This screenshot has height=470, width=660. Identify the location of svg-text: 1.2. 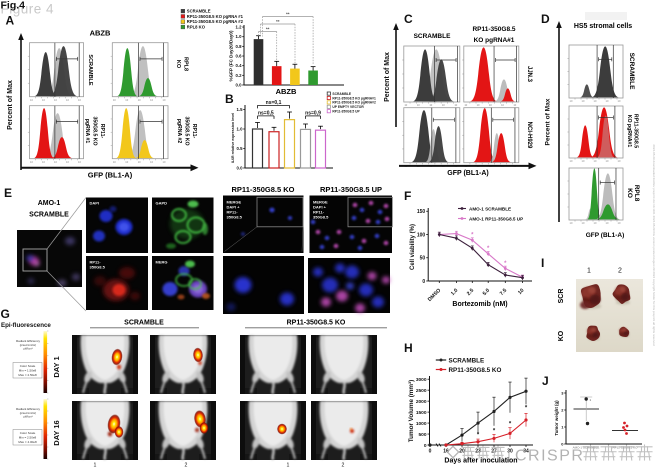
(239, 27).